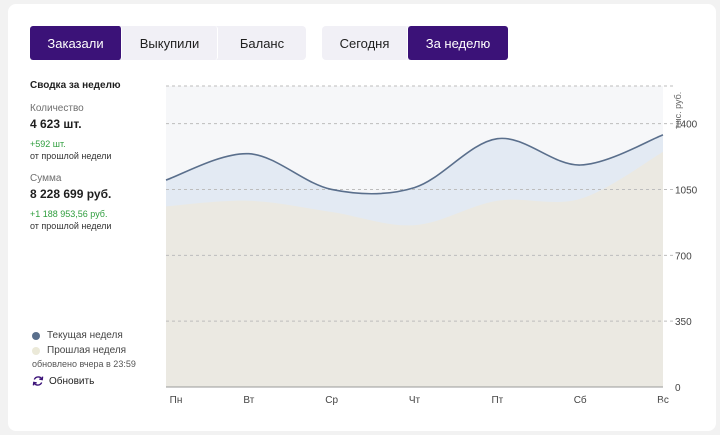 The height and width of the screenshot is (435, 720). I want to click on watermark-text: Avito, so click(681, 409).